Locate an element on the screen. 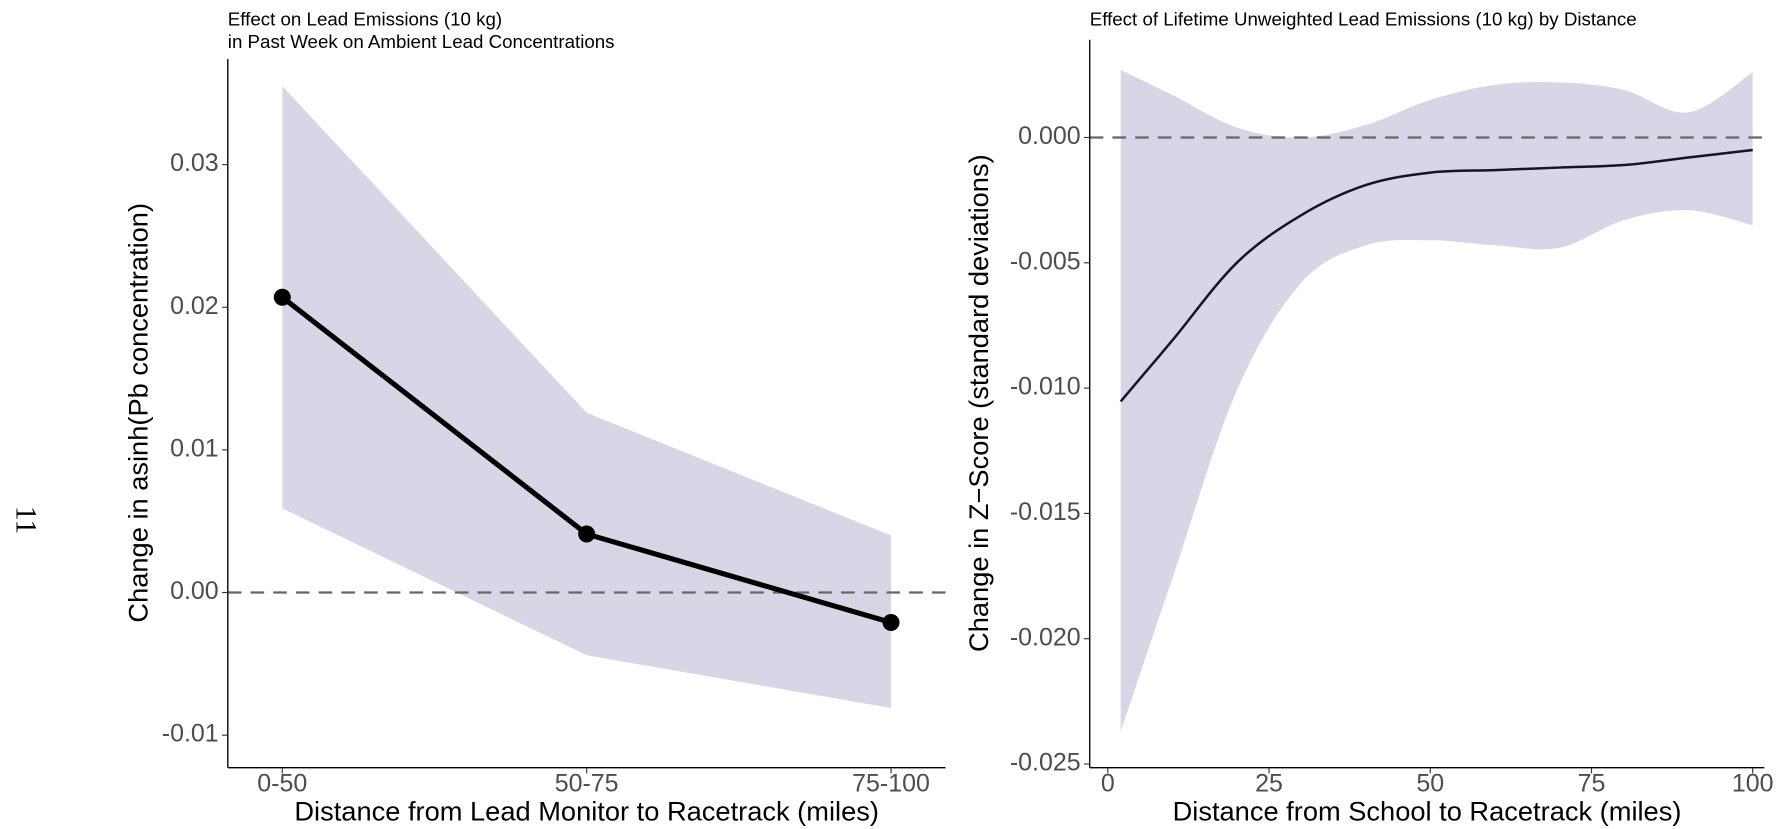 The width and height of the screenshot is (1782, 829). y-tick-label: 0.02 is located at coordinates (194, 306).